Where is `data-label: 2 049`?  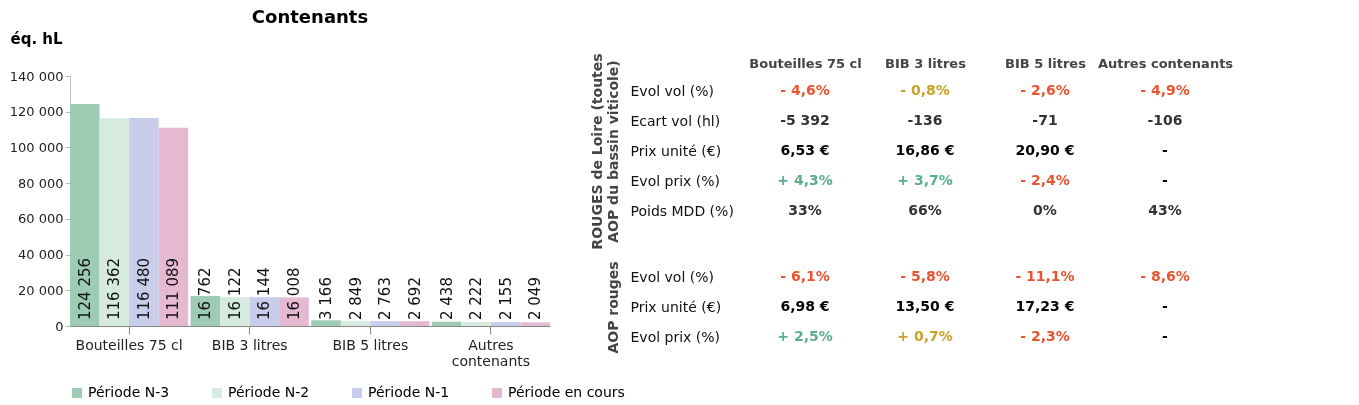 data-label: 2 049 is located at coordinates (535, 298).